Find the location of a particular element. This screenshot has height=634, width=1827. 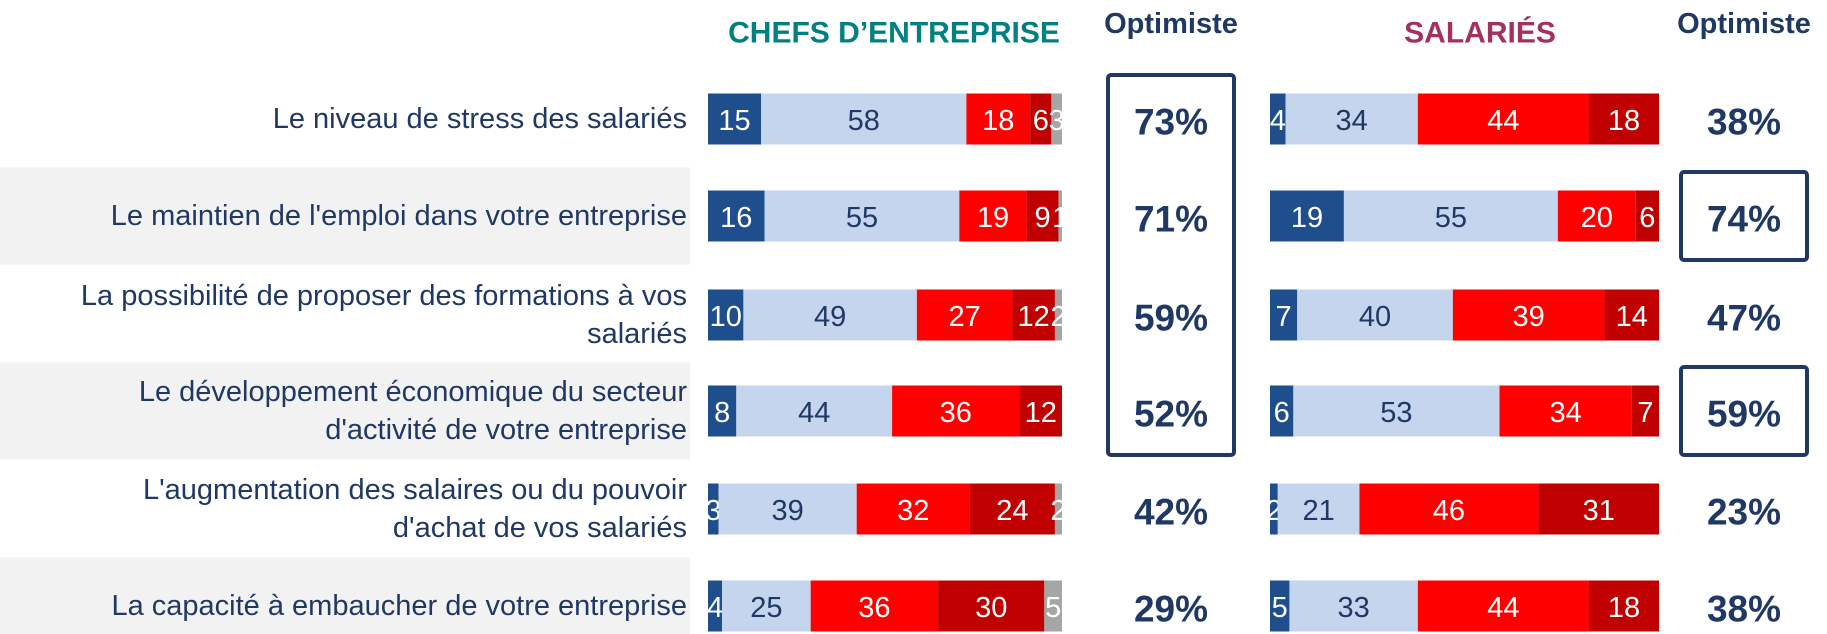

bar-label: 31 is located at coordinates (1599, 511).